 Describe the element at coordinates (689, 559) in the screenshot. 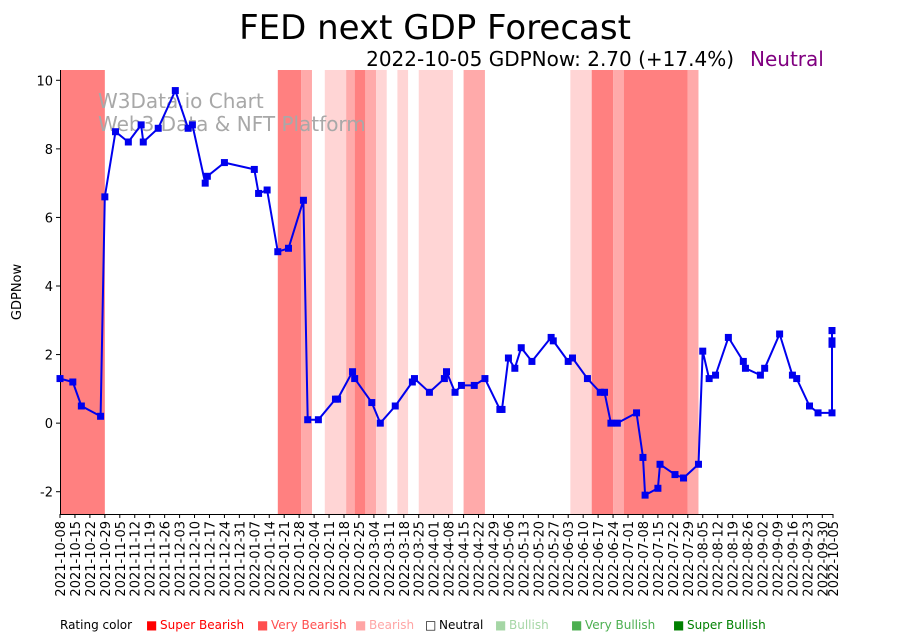

I see `x-tick-label: 2022-07-29` at that location.